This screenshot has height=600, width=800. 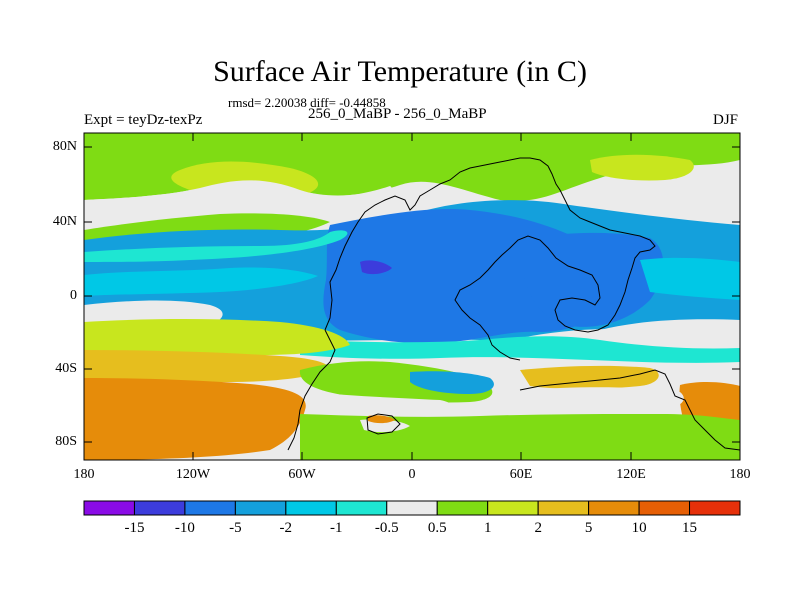 I want to click on field-lightcyan-east, so click(x=690, y=278).